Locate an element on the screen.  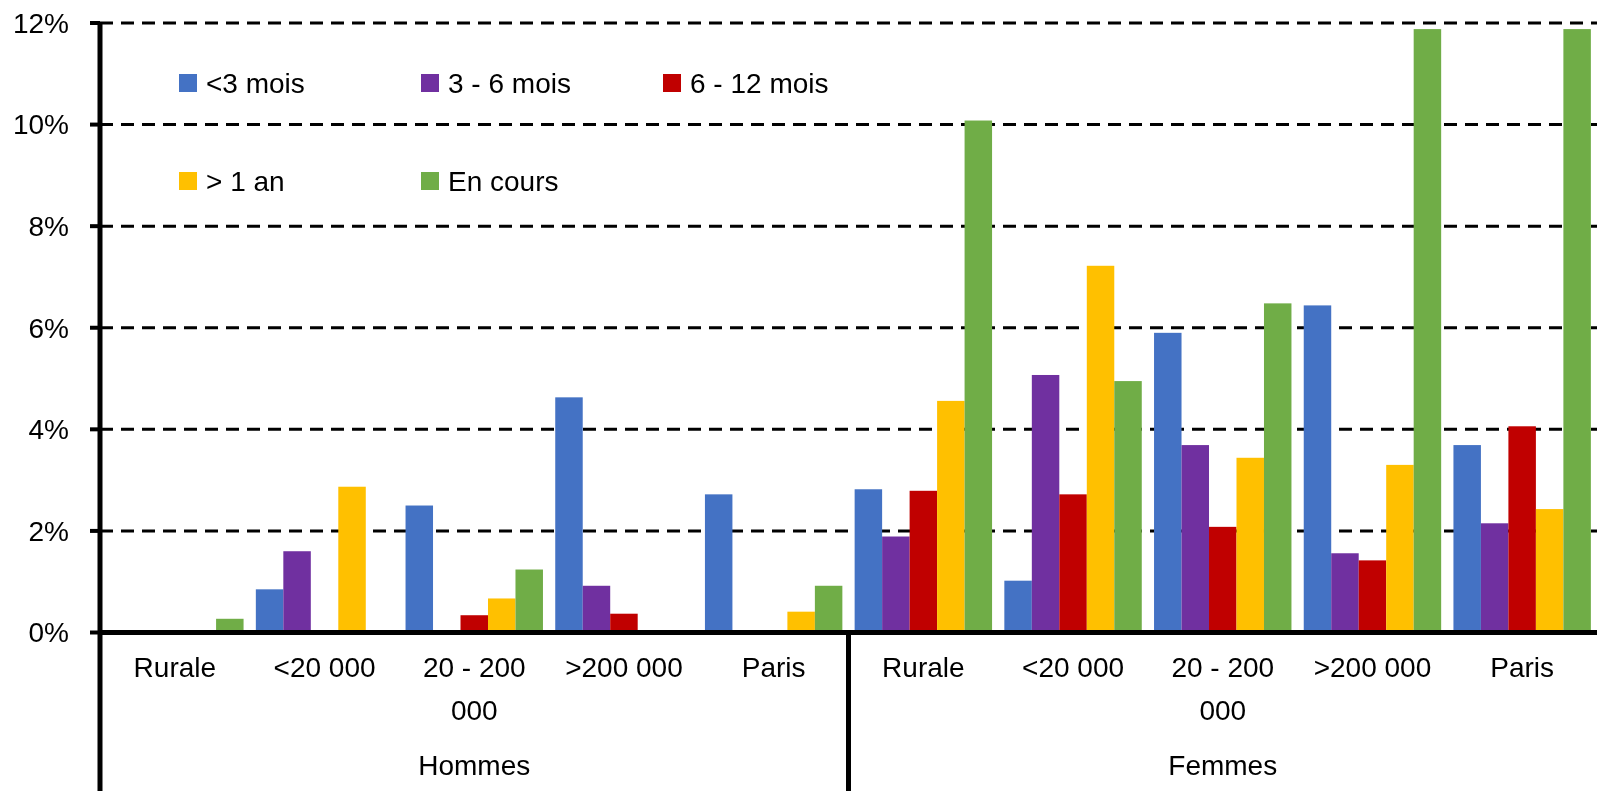
legend-label: 6 - 12 mois is located at coordinates (759, 83).